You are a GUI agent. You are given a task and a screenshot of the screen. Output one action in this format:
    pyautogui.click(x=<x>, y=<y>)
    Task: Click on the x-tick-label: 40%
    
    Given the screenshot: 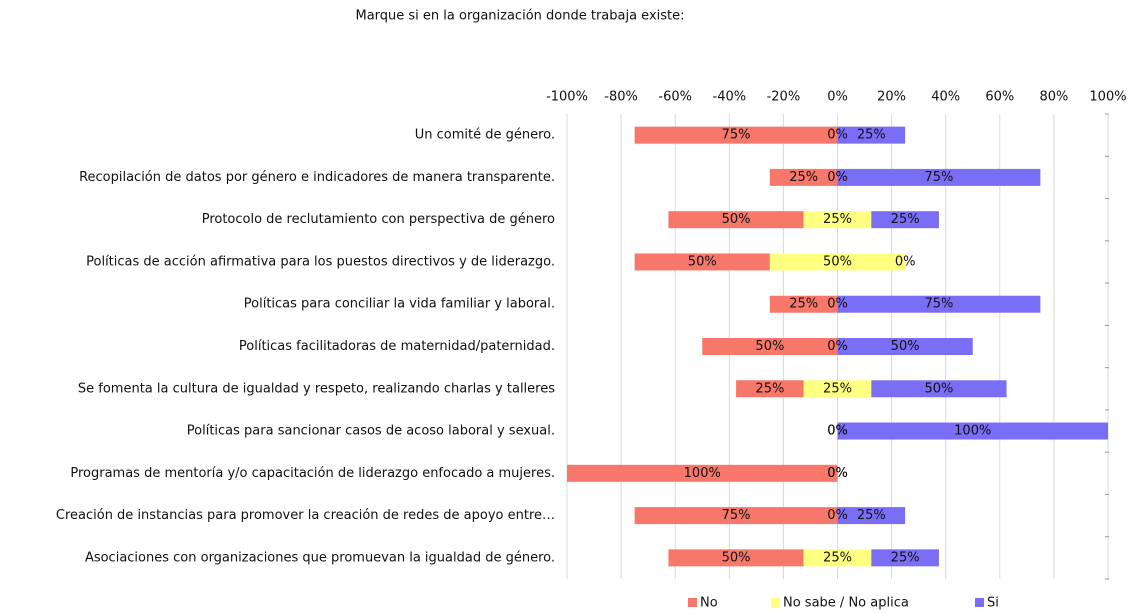 What is the action you would take?
    pyautogui.click(x=945, y=97)
    